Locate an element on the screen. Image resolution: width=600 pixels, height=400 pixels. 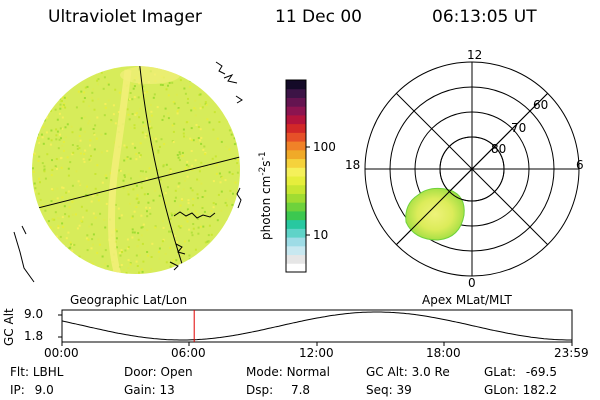
timeline-xtick-1200: 12:00 is located at coordinates (316, 353).